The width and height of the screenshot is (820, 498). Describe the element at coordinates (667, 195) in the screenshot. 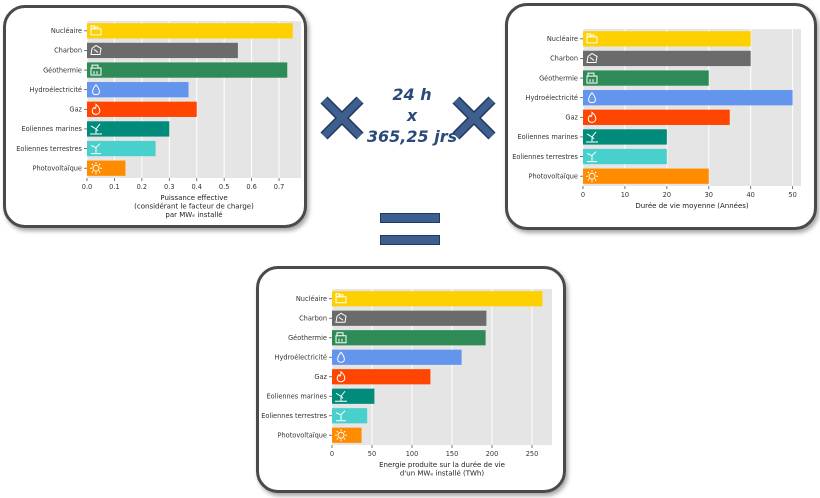

I see `x-tick-label: 20` at that location.